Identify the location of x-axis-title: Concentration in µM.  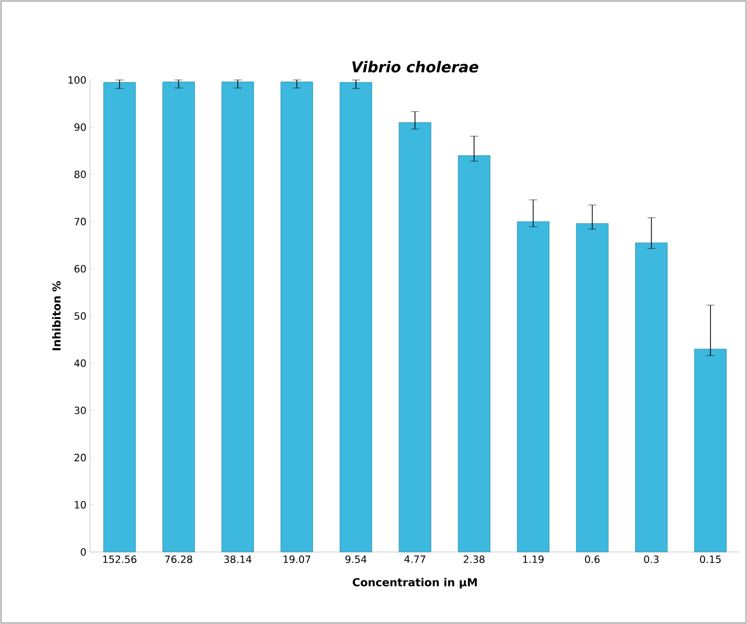
(414, 583).